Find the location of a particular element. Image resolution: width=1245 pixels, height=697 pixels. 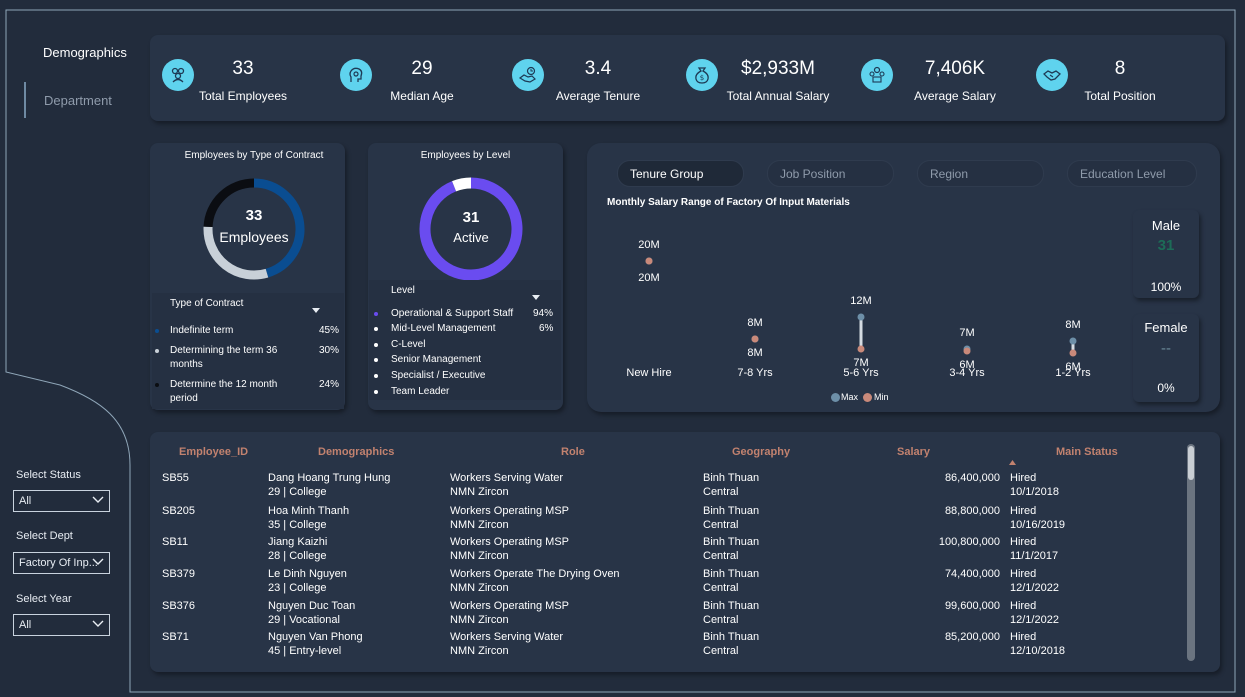

kpi-total-annual-salary: $ $2,933M Total Annual Salary is located at coordinates (767, 78).